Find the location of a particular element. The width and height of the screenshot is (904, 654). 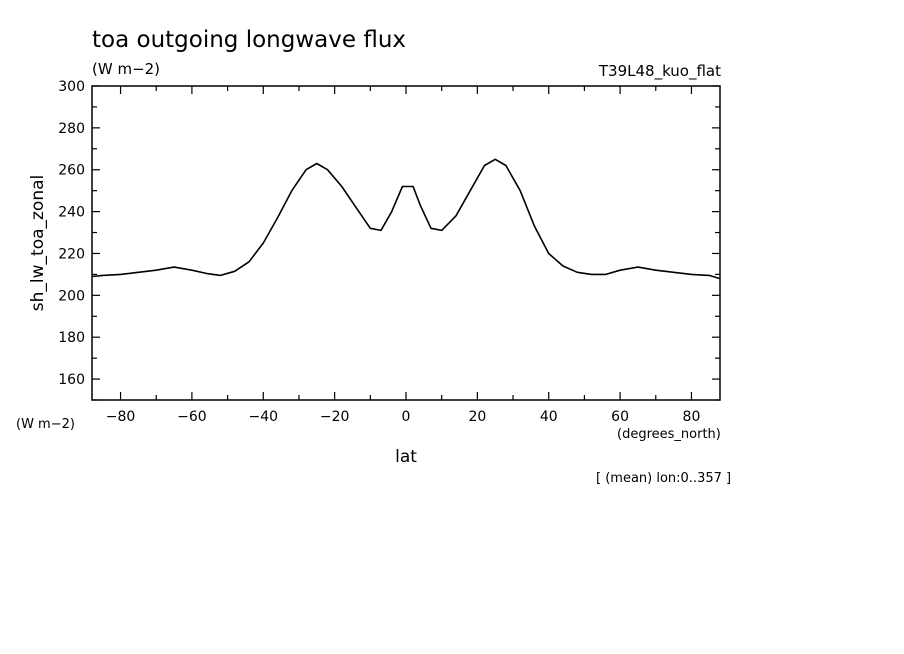

y-tick-label: 200 is located at coordinates (71, 296).